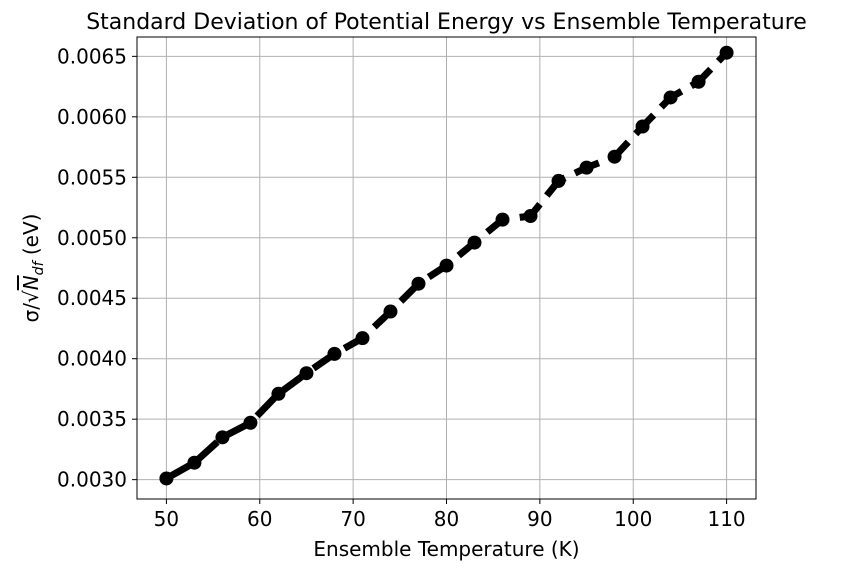 This screenshot has width=866, height=570. Describe the element at coordinates (92, 177) in the screenshot. I see `y-tick-label: 0.0055` at that location.